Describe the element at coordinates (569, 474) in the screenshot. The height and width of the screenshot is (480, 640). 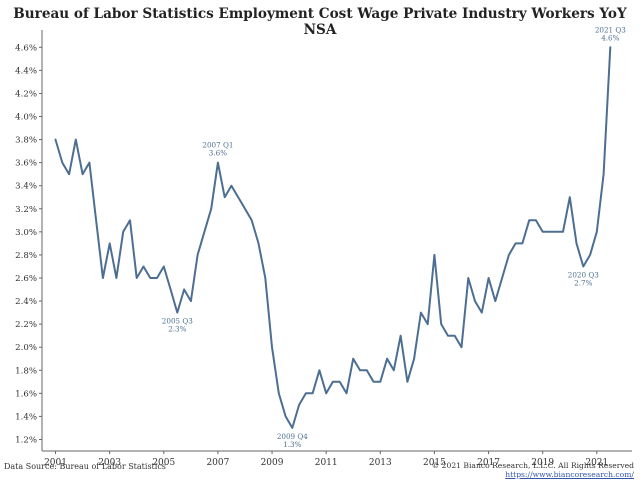
I see `website-link: https://www.biancoresearch.com/` at that location.